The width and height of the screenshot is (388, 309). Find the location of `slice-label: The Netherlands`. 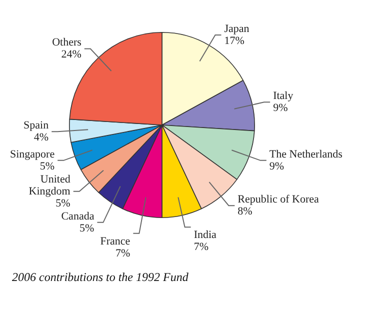

slice-label: The Netherlands is located at coordinates (305, 154).